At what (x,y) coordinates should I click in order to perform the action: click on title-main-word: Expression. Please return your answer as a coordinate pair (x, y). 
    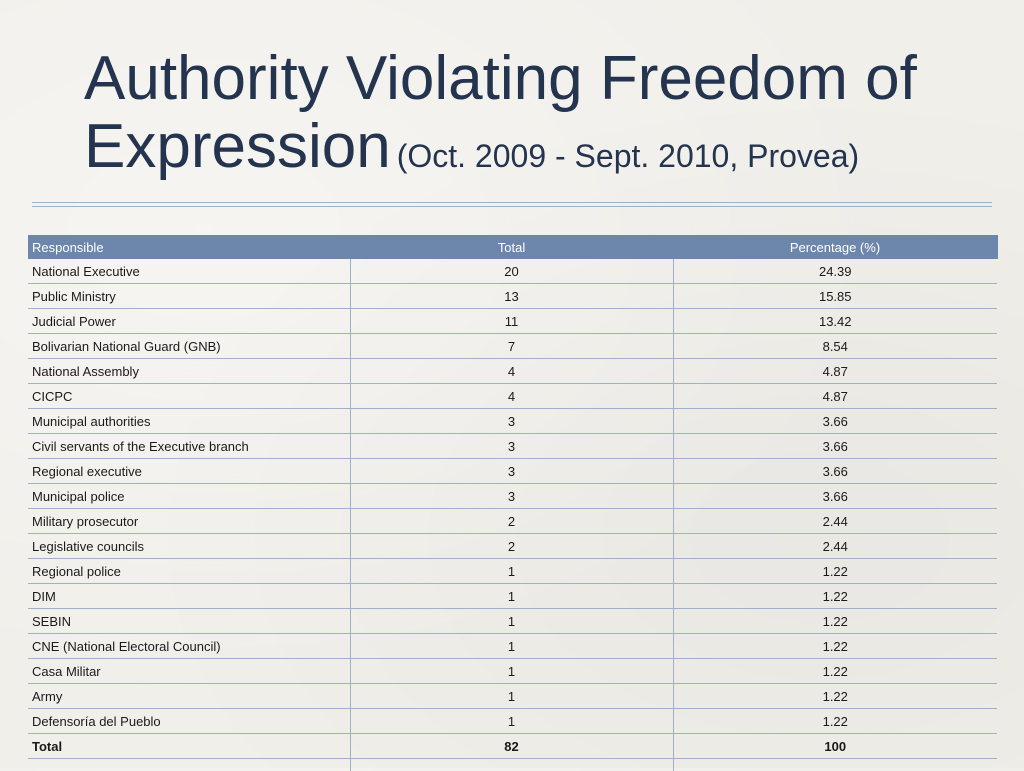
    Looking at the image, I should click on (237, 146).